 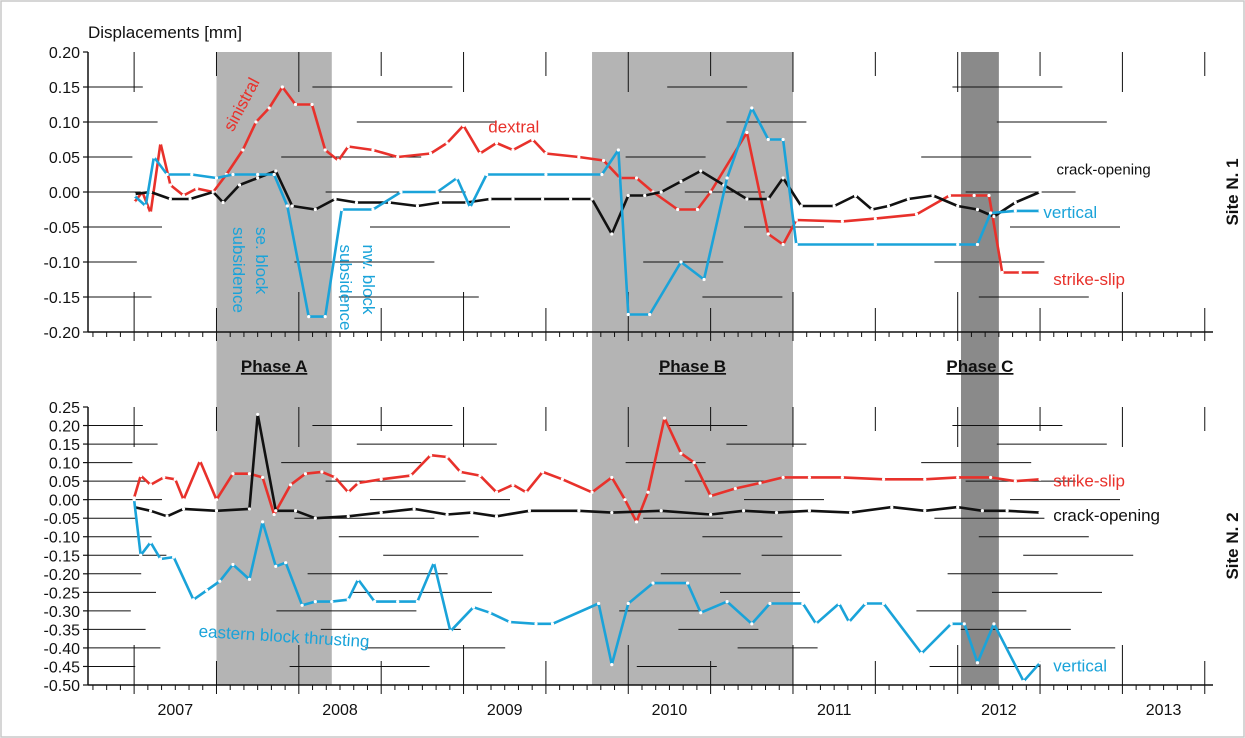 What do you see at coordinates (1164, 710) in the screenshot?
I see `x-year-label: 2013` at bounding box center [1164, 710].